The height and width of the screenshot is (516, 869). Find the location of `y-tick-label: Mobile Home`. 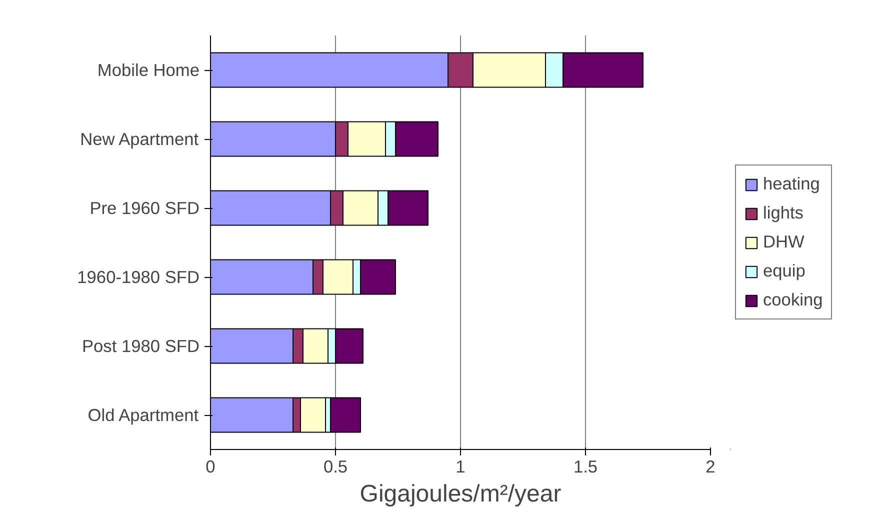

y-tick-label: Mobile Home is located at coordinates (148, 70).